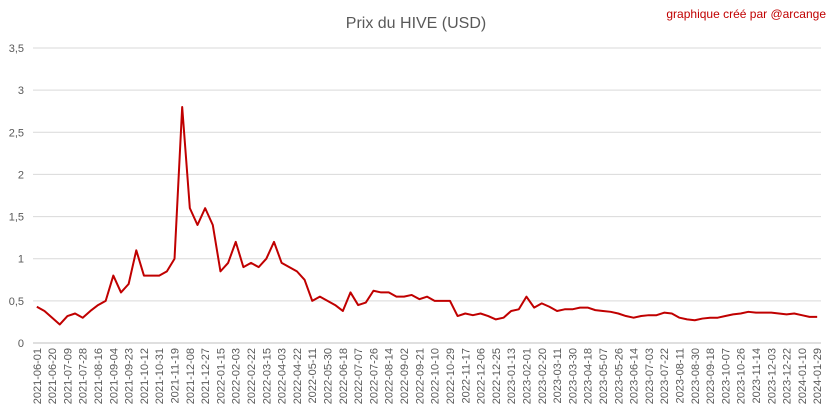  Describe the element at coordinates (746, 14) in the screenshot. I see `annotation: graphique créé par @arcange` at that location.